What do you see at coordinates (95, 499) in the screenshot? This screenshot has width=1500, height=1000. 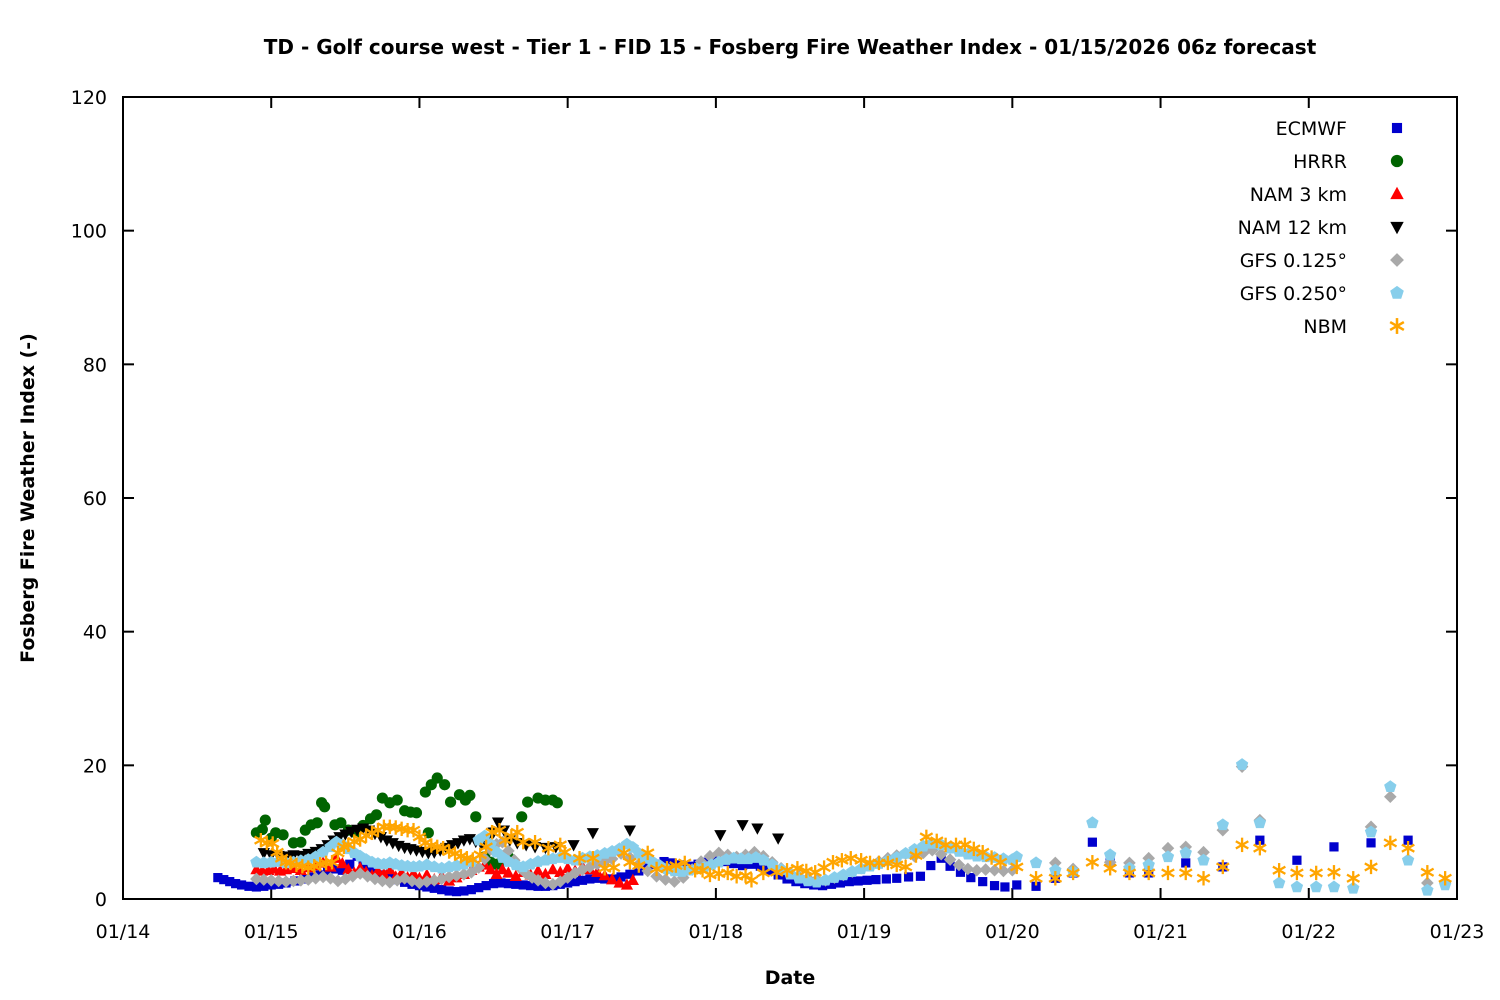 I see `y-tick-label: 60` at bounding box center [95, 499].